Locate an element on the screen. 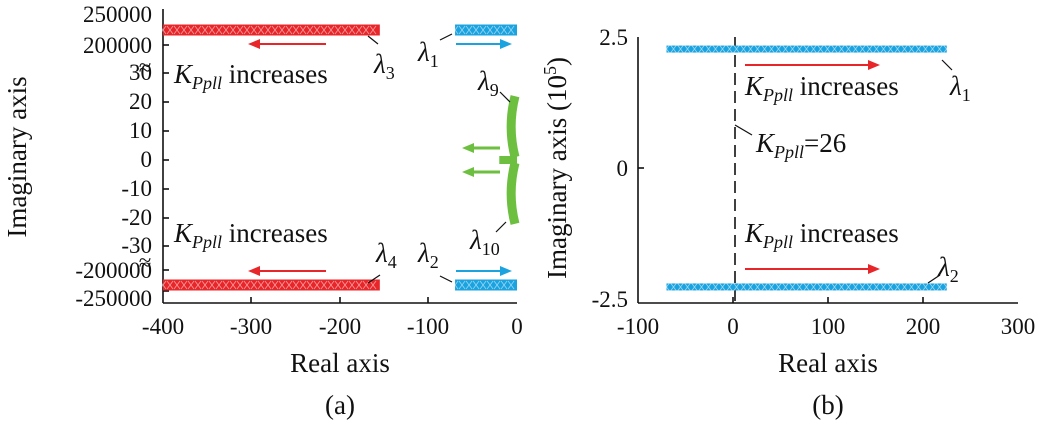 The image size is (1046, 437). a-ytick-m20: -20 is located at coordinates (136, 217).